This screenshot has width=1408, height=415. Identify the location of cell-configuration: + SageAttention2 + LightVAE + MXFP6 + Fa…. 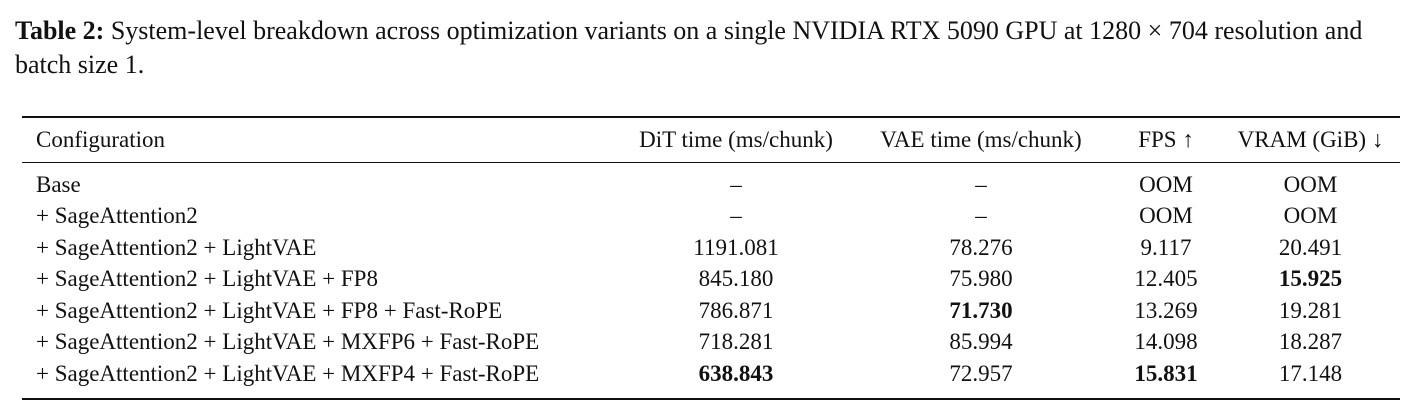
(288, 342).